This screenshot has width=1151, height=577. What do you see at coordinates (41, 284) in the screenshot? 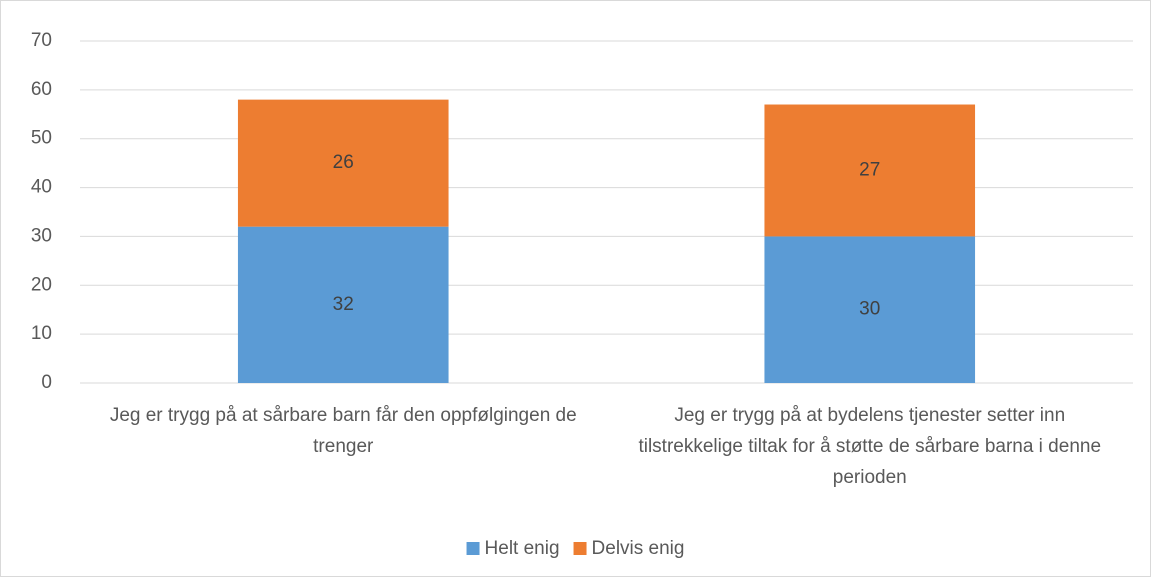
I see `y-tick-label: 20` at bounding box center [41, 284].